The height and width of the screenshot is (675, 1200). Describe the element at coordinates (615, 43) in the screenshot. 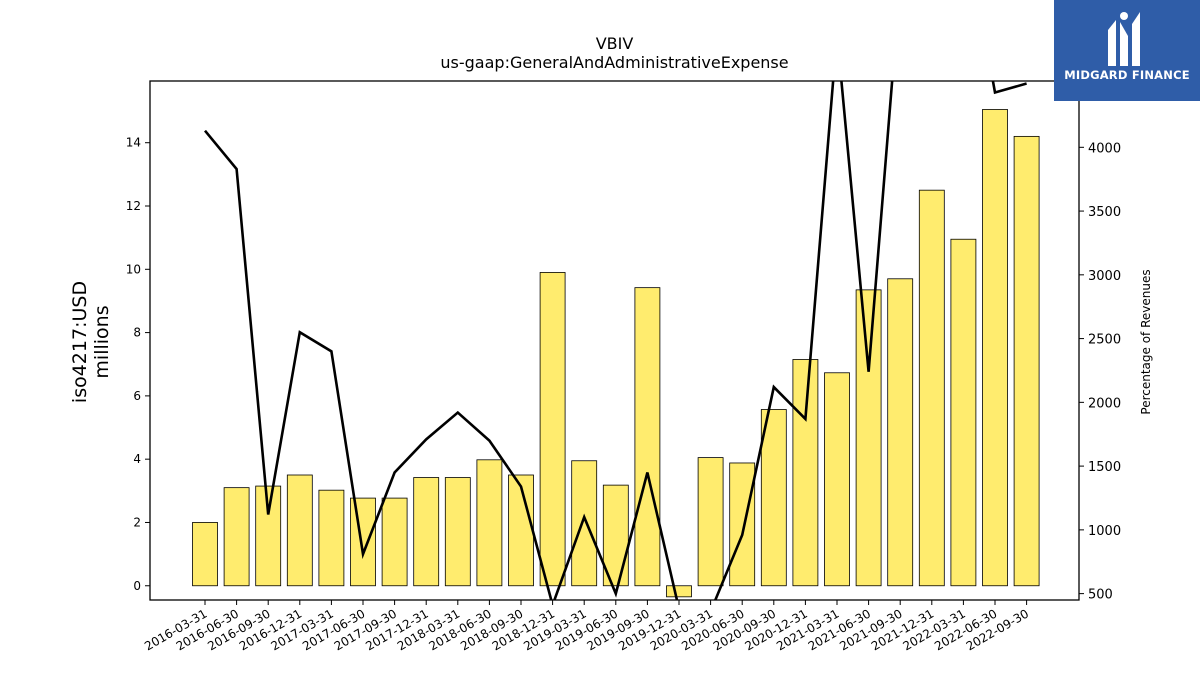

I see `chart-title: VBIV` at that location.